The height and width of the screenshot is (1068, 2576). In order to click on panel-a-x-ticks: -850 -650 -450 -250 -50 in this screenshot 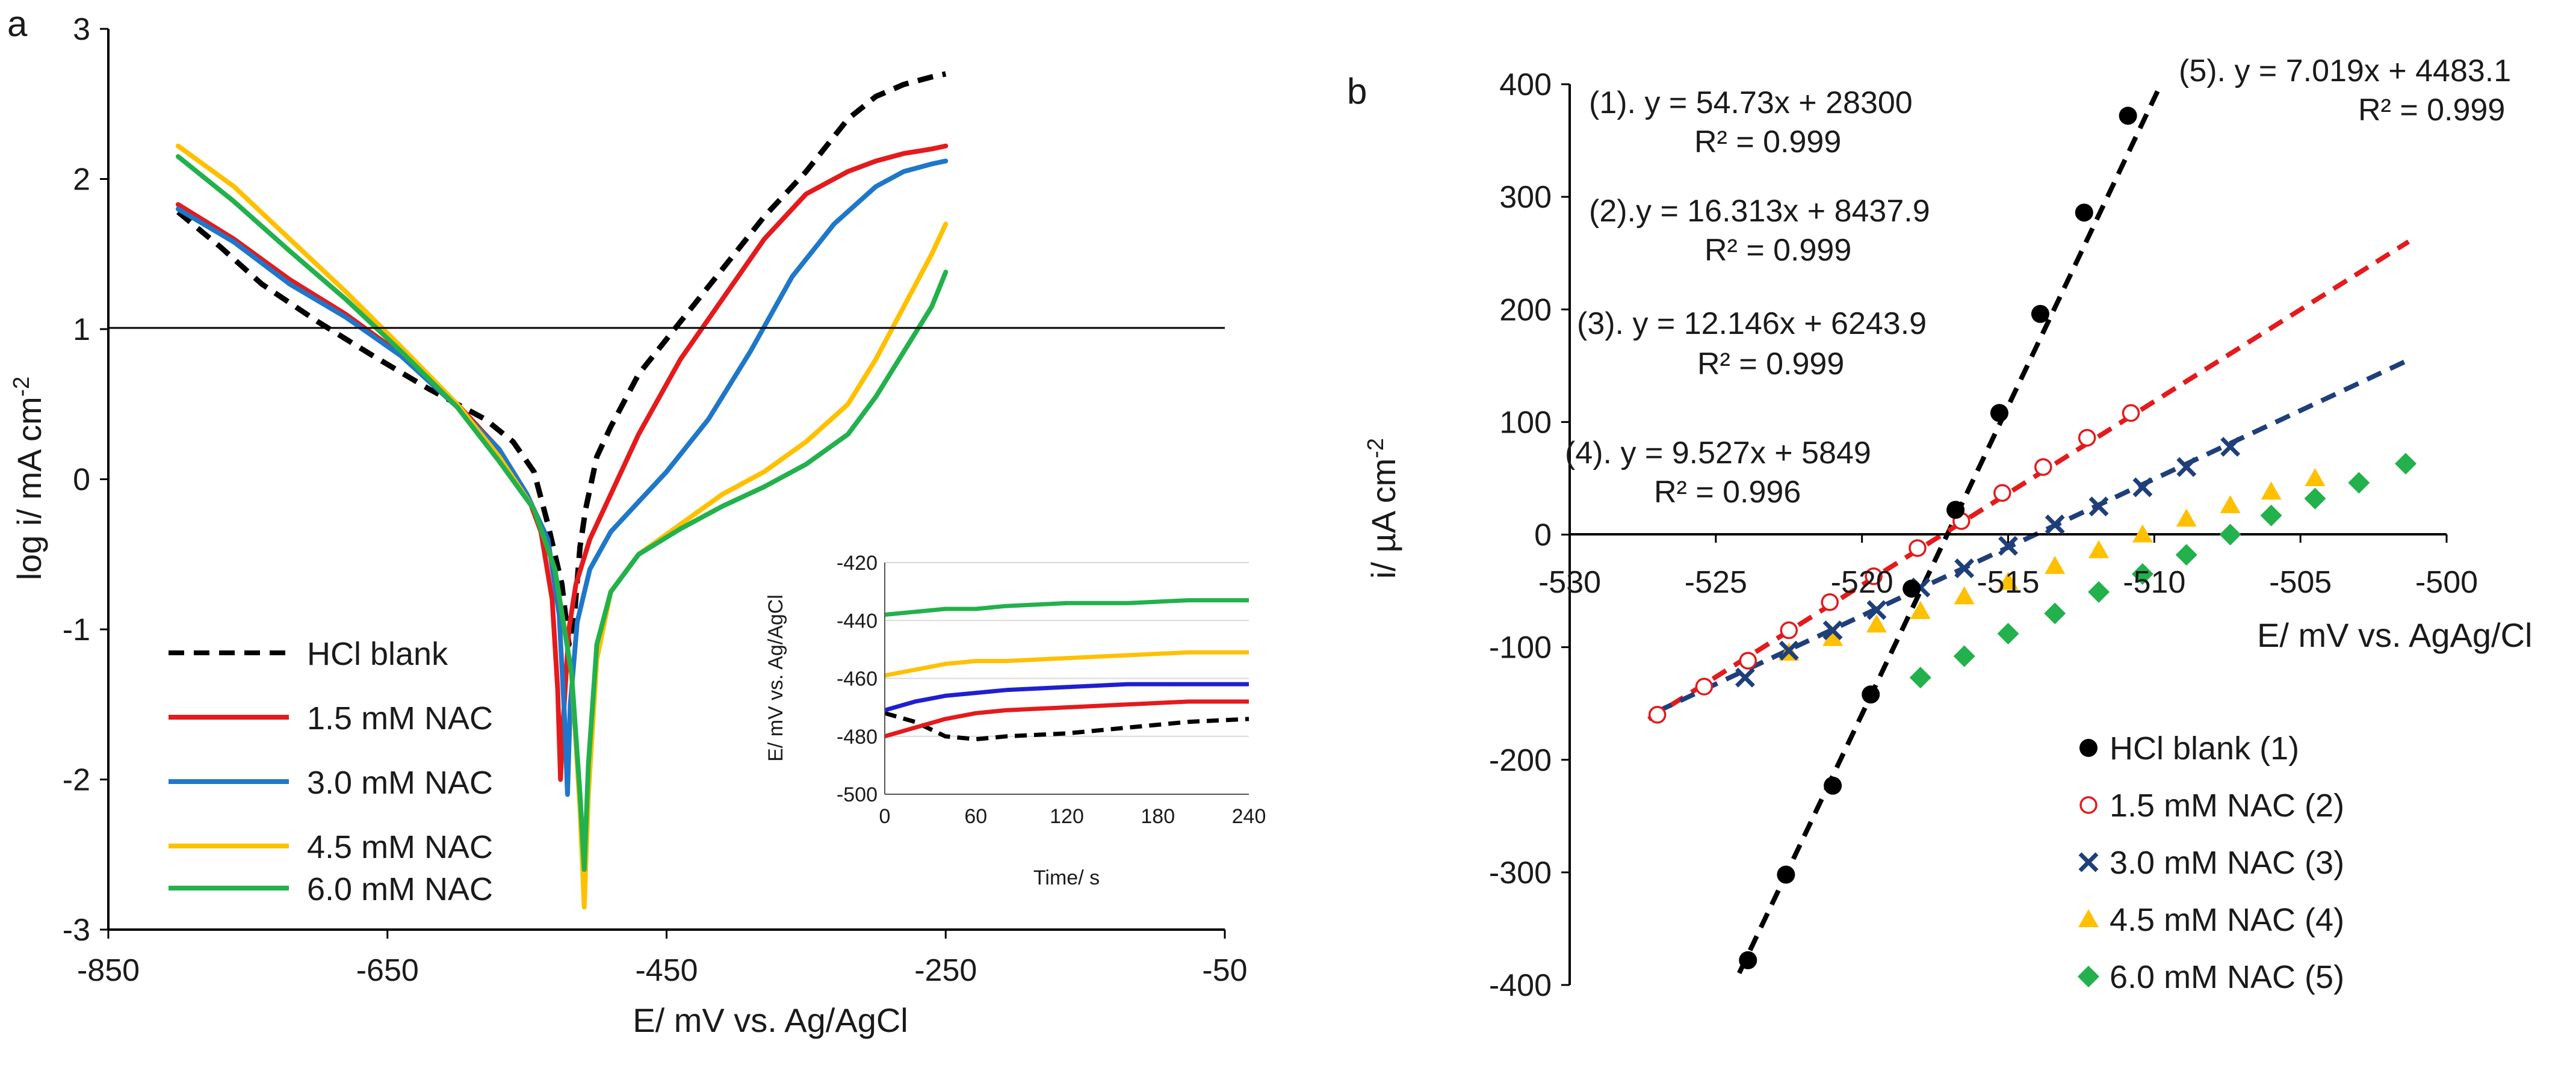, I will do `click(662, 959)`.